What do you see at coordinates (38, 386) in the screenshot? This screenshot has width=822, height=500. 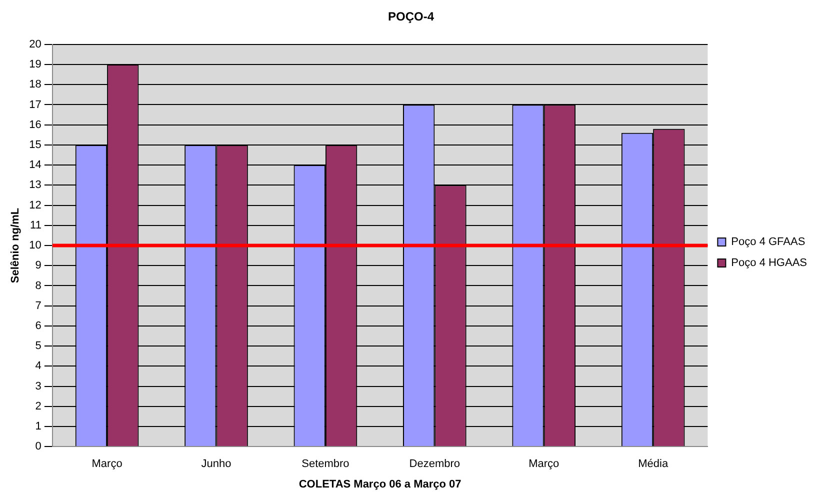 I see `y-tick-label: 3` at bounding box center [38, 386].